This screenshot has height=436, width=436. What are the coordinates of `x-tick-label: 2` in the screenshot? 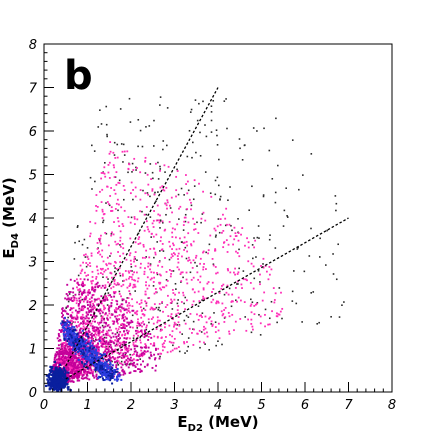 It's located at (131, 405).